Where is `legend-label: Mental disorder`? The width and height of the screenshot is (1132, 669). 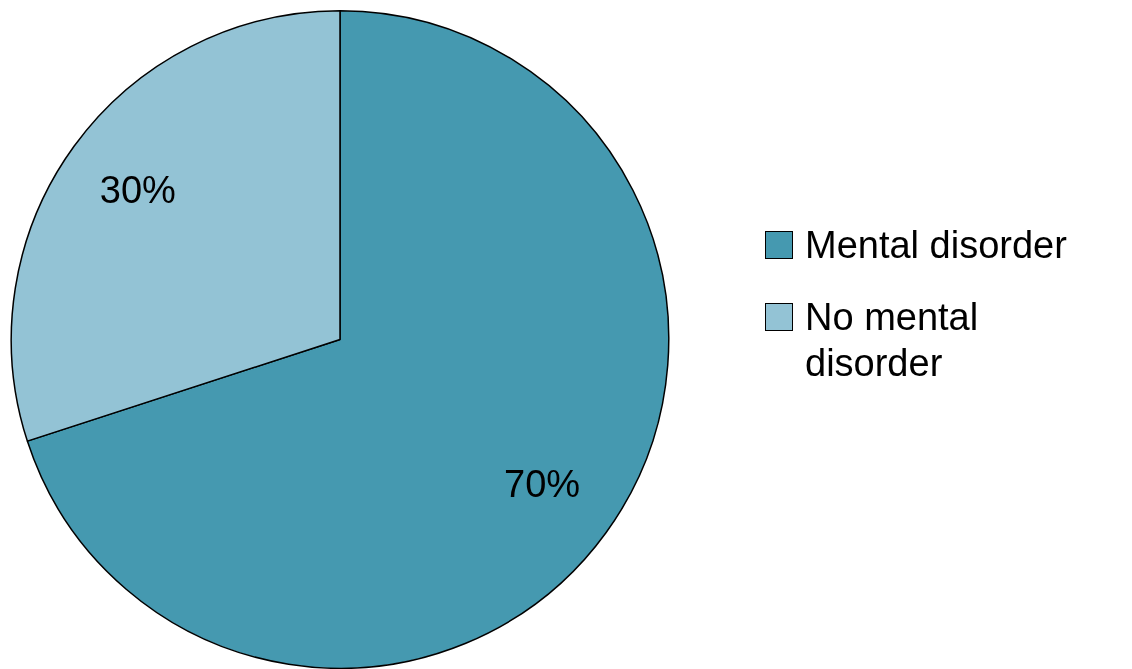
legend-label: Mental disorder is located at coordinates (936, 245).